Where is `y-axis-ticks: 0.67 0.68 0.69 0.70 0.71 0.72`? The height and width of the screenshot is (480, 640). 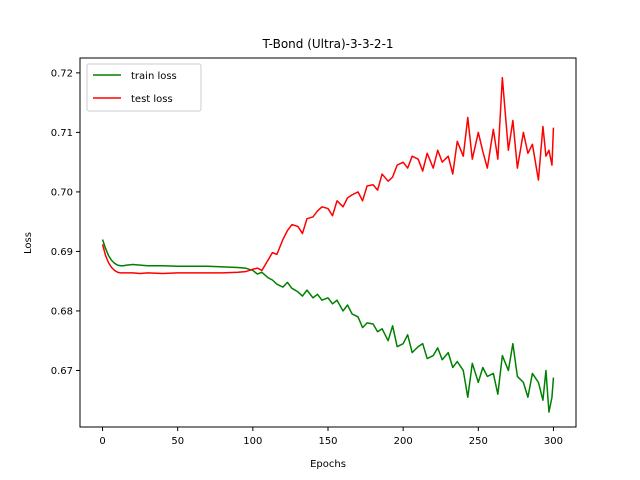
y-axis-ticks: 0.67 0.68 0.69 0.70 0.71 0.72 is located at coordinates (65, 222).